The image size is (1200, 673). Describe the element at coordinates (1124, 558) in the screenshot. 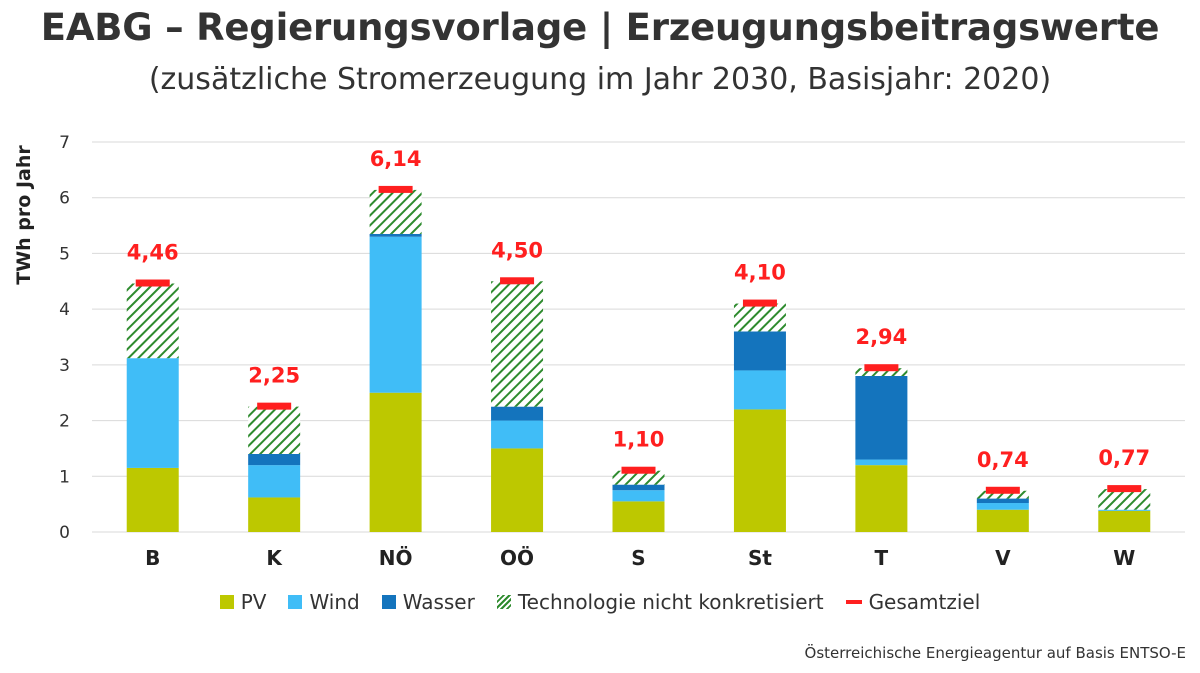

I see `x-tick-label: W` at that location.